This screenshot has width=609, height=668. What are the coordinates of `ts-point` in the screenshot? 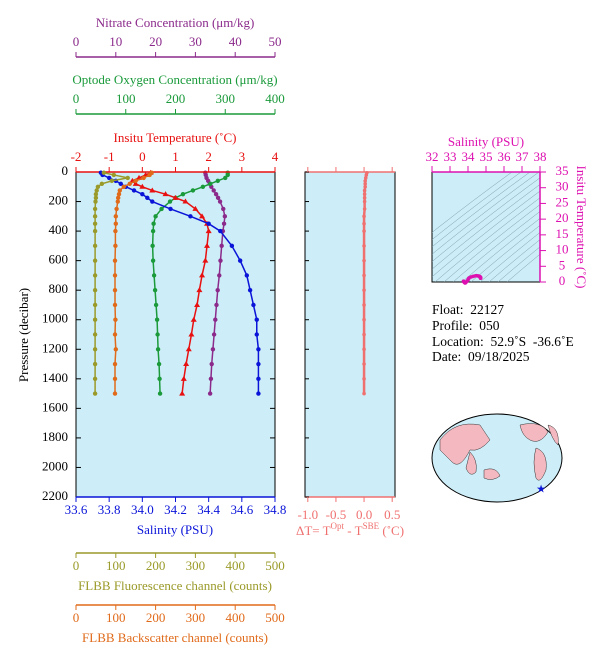 It's located at (480, 278).